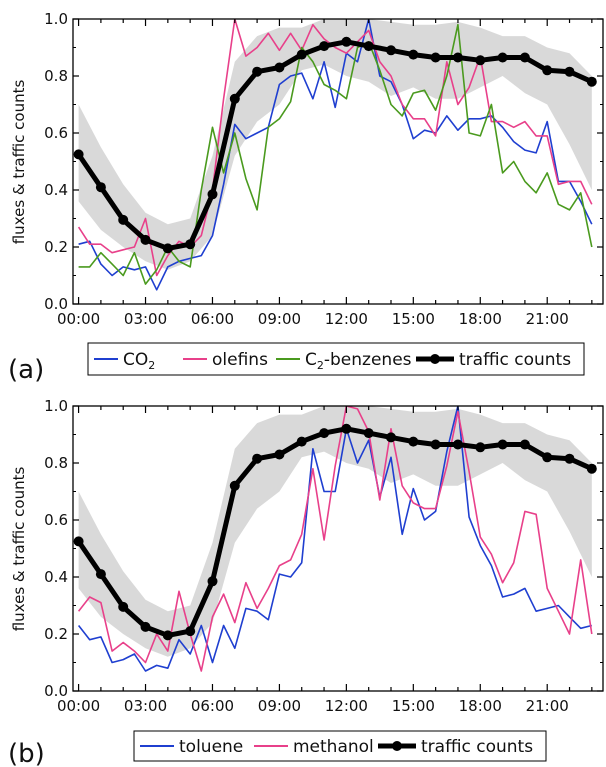 The width and height of the screenshot is (606, 767). Describe the element at coordinates (311, 360) in the screenshot. I see `legend-a-c2-main: C` at that location.